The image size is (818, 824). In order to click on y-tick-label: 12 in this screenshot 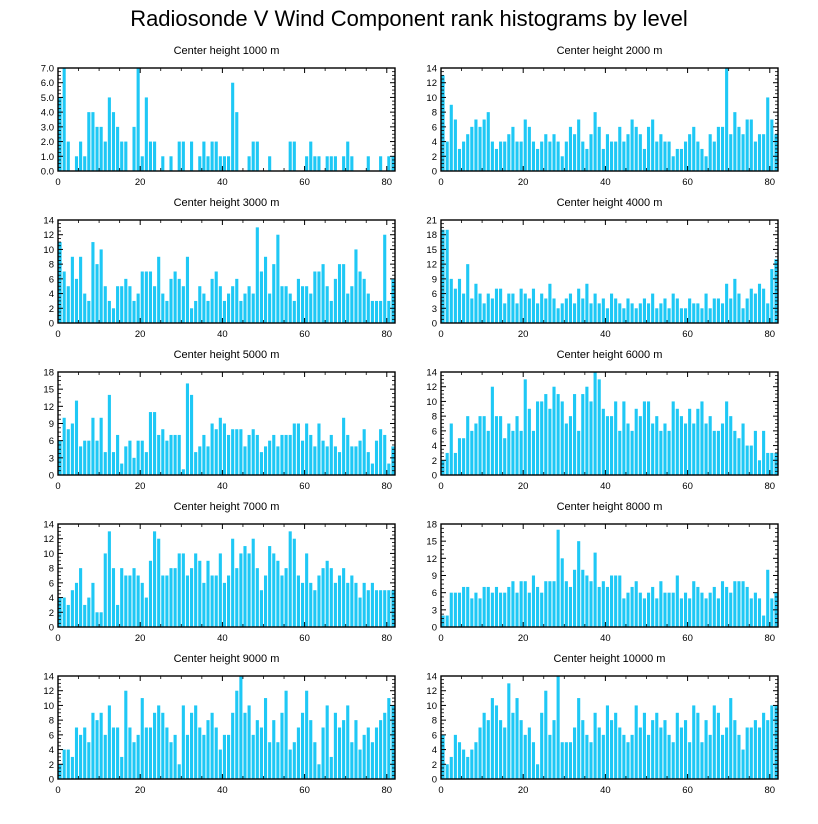, I will do `click(431, 83)`.